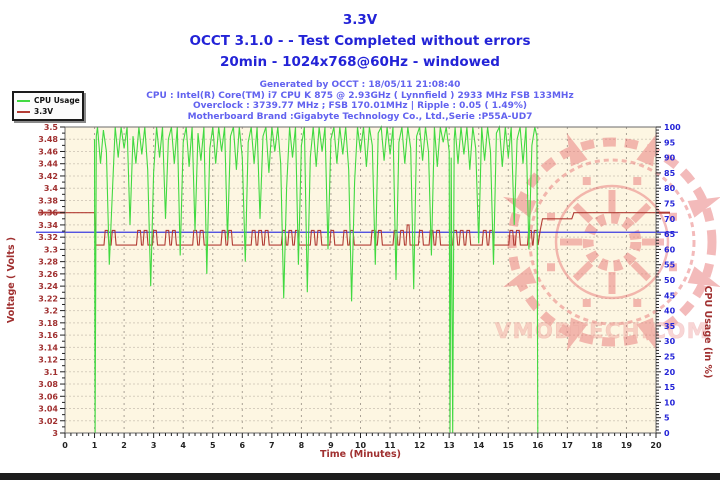  Describe the element at coordinates (48, 213) in the screenshot. I see `svg-text: 3.36` at that location.